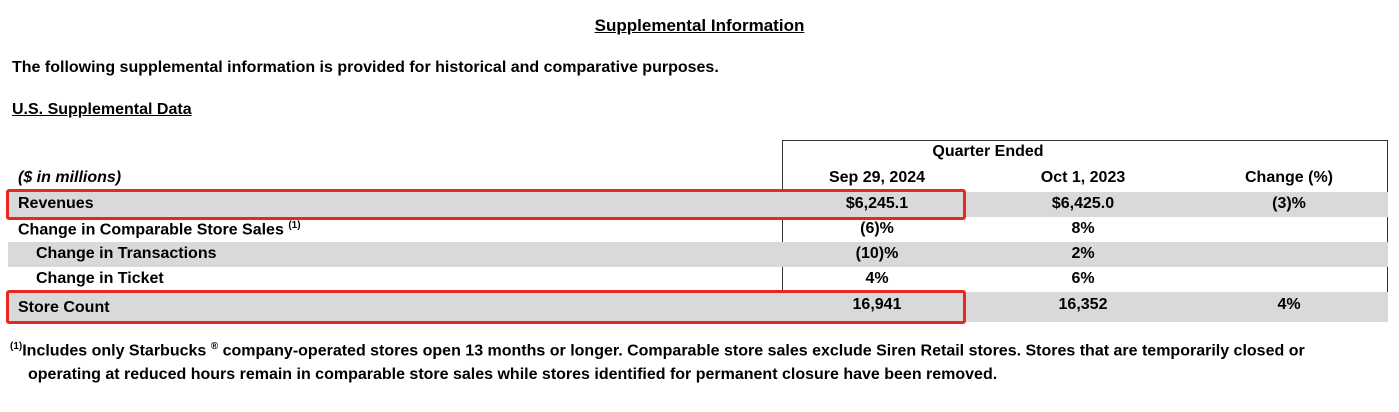 The image size is (1399, 412). I want to click on registered-mark: ®, so click(214, 346).